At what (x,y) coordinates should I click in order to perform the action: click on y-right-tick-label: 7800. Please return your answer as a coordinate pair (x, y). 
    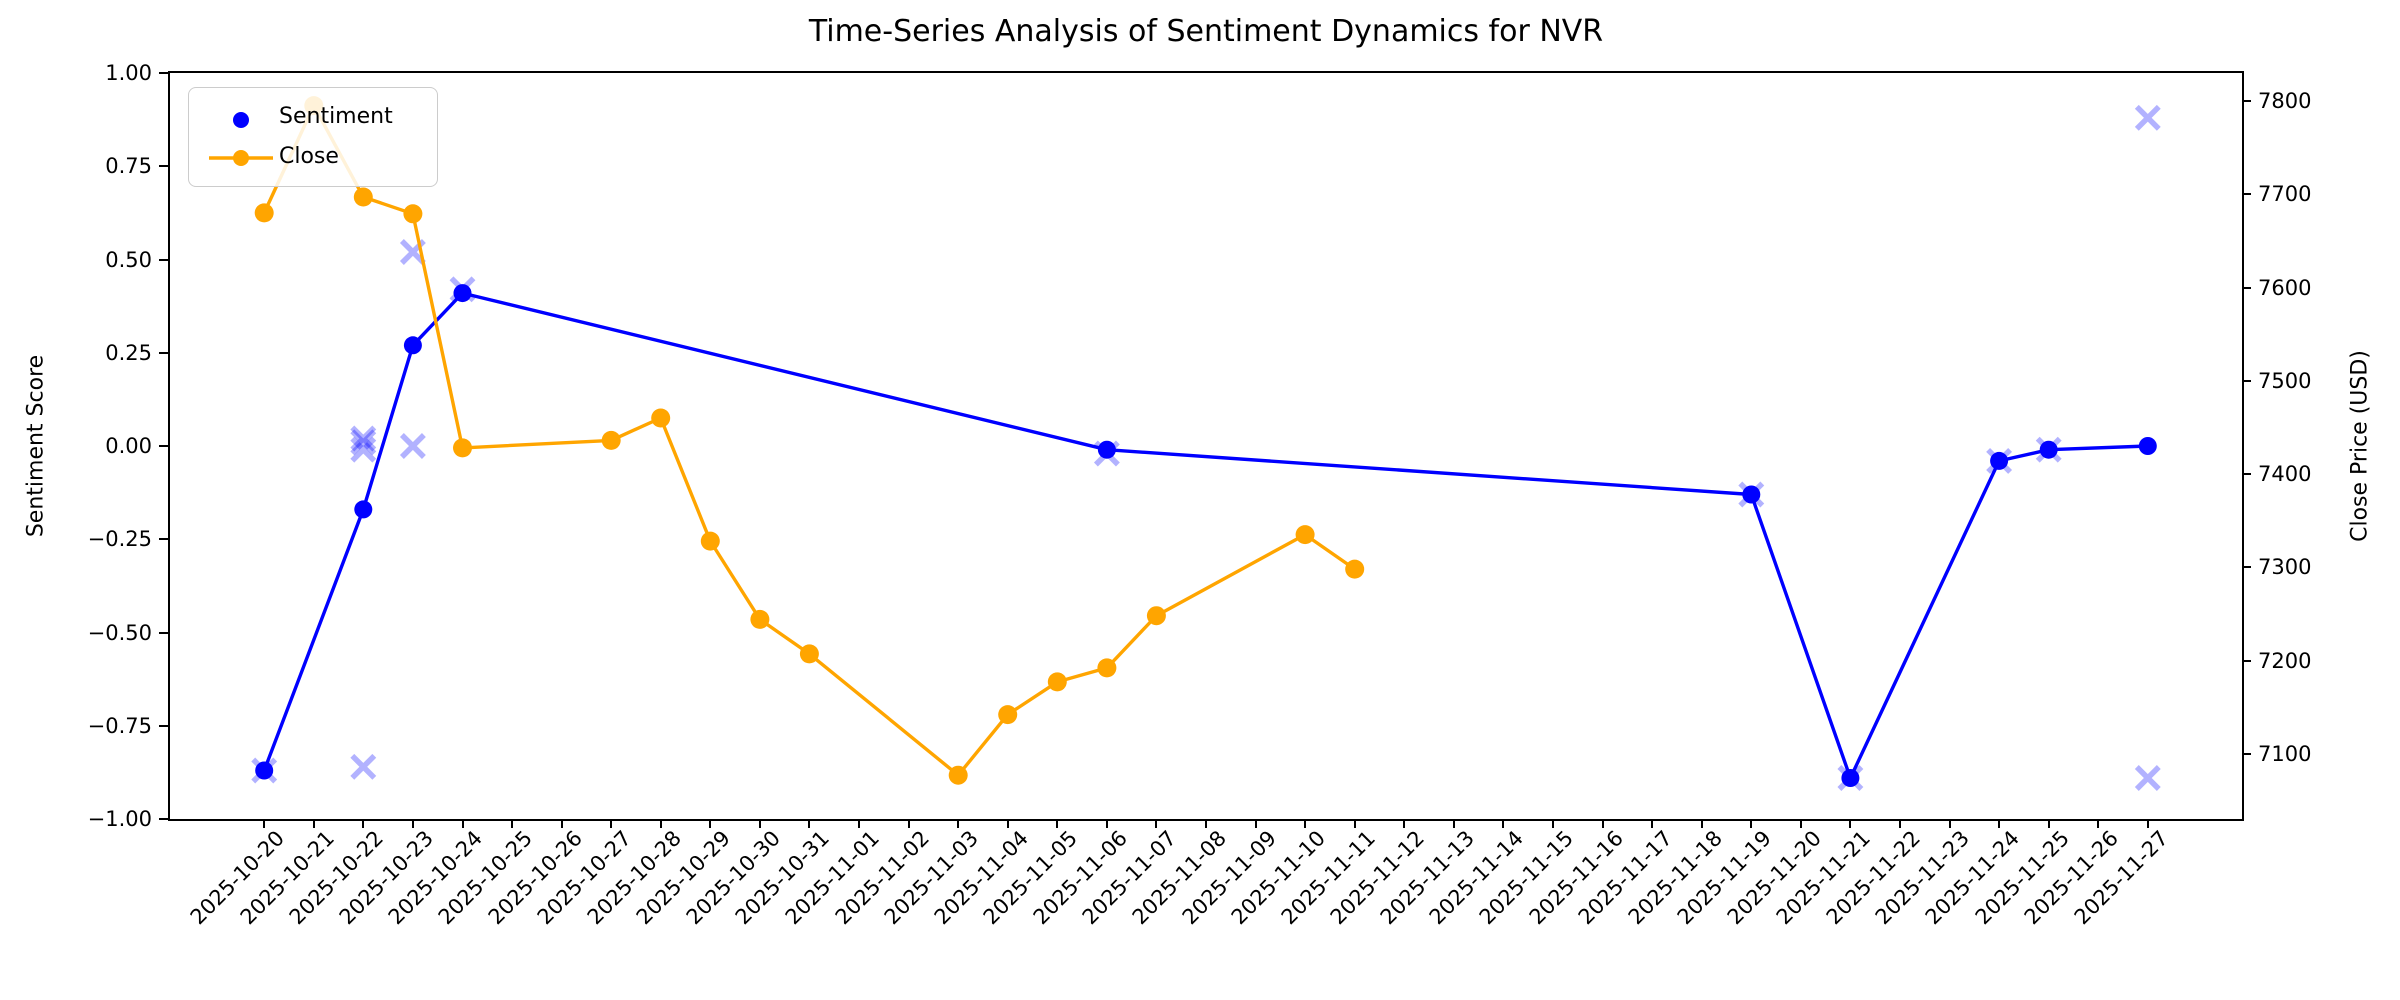
    Looking at the image, I should click on (2285, 101).